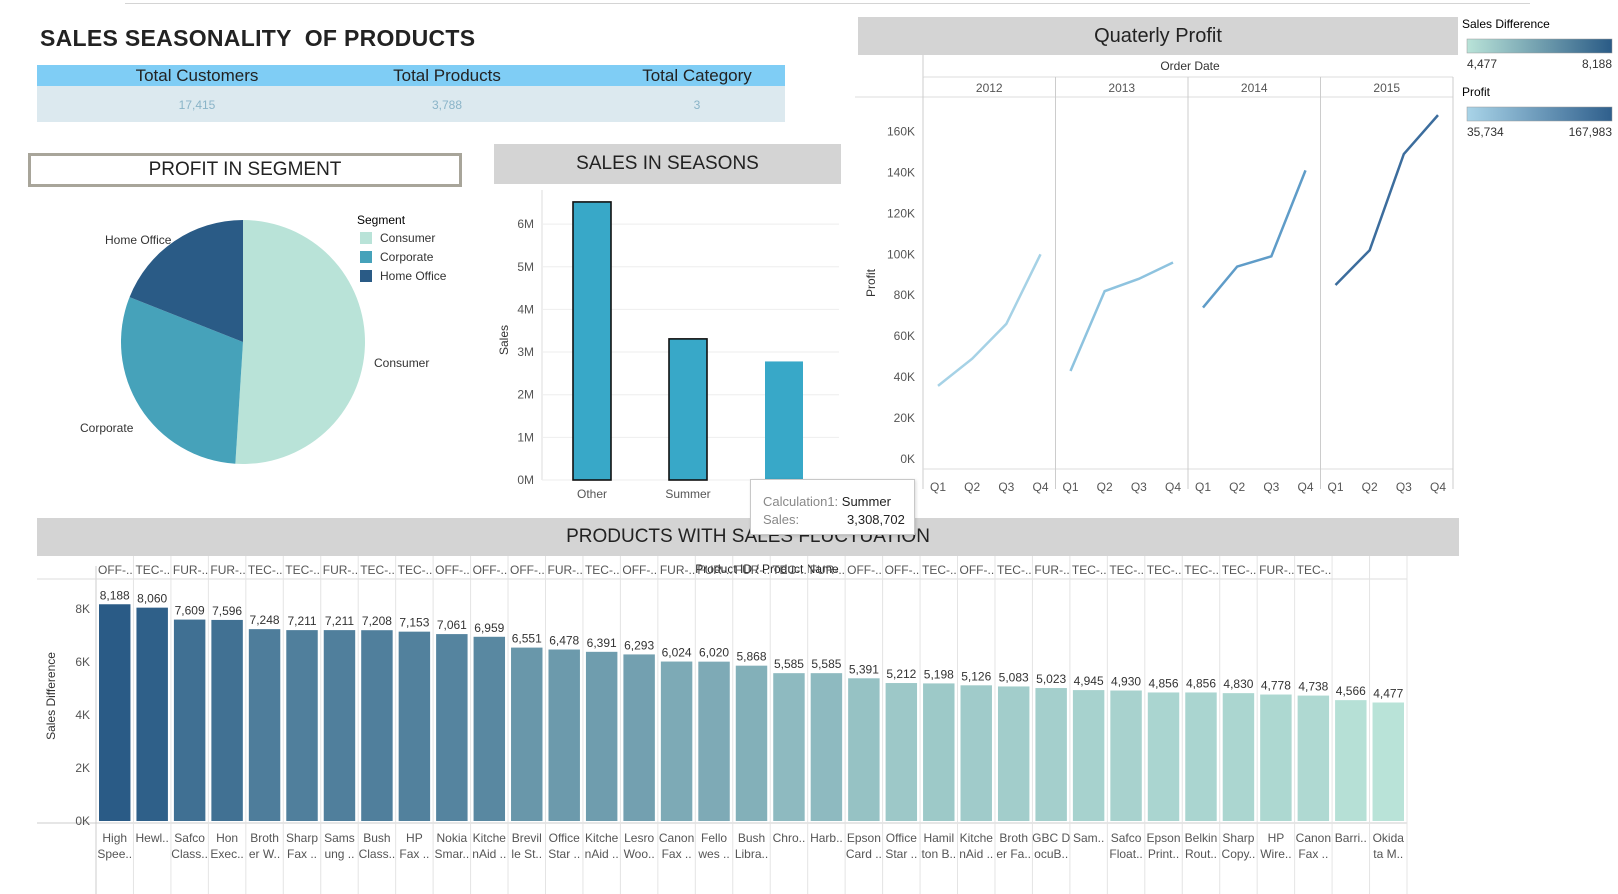 The width and height of the screenshot is (1618, 894). What do you see at coordinates (1482, 64) in the screenshot?
I see `legend-min-sales-difference: 4,477` at bounding box center [1482, 64].